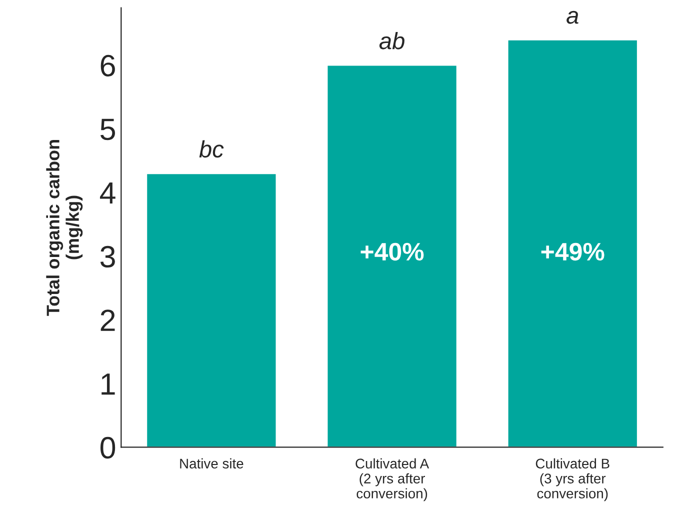 The height and width of the screenshot is (520, 673). What do you see at coordinates (107, 257) in the screenshot?
I see `y-tick-label: 3` at bounding box center [107, 257].